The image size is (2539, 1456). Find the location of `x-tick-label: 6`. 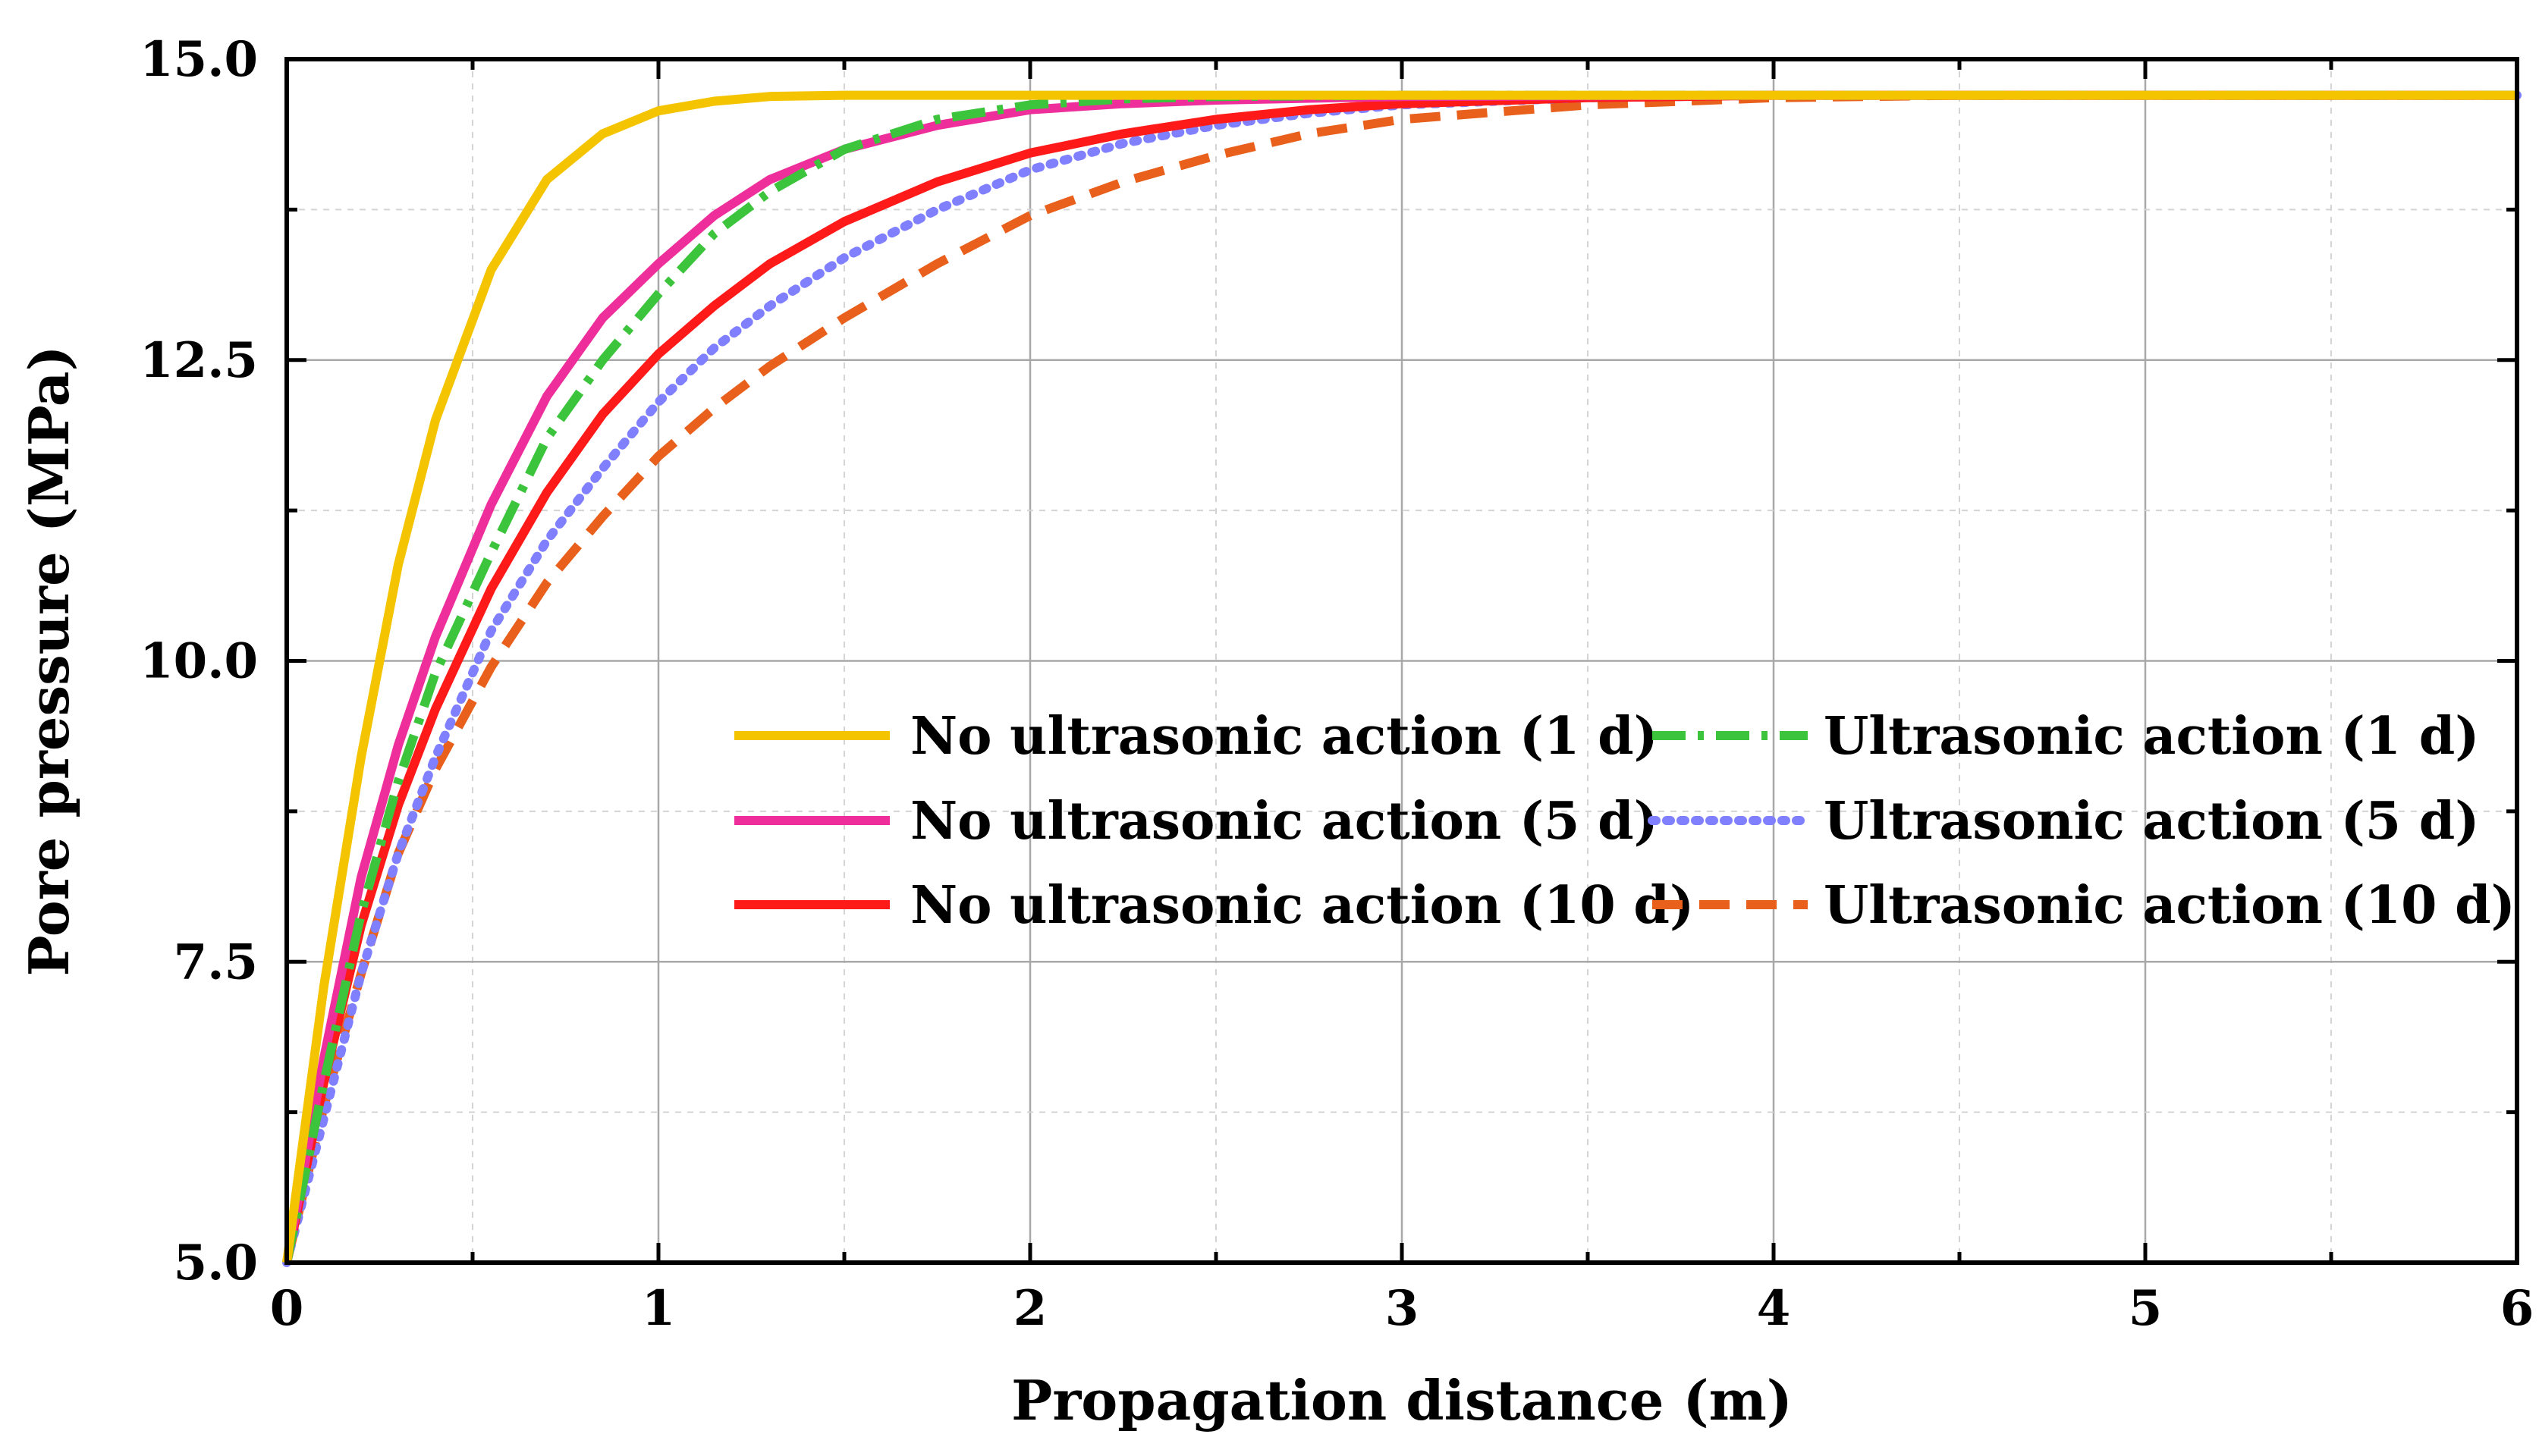

x-tick-label: 6 is located at coordinates (2517, 1308).